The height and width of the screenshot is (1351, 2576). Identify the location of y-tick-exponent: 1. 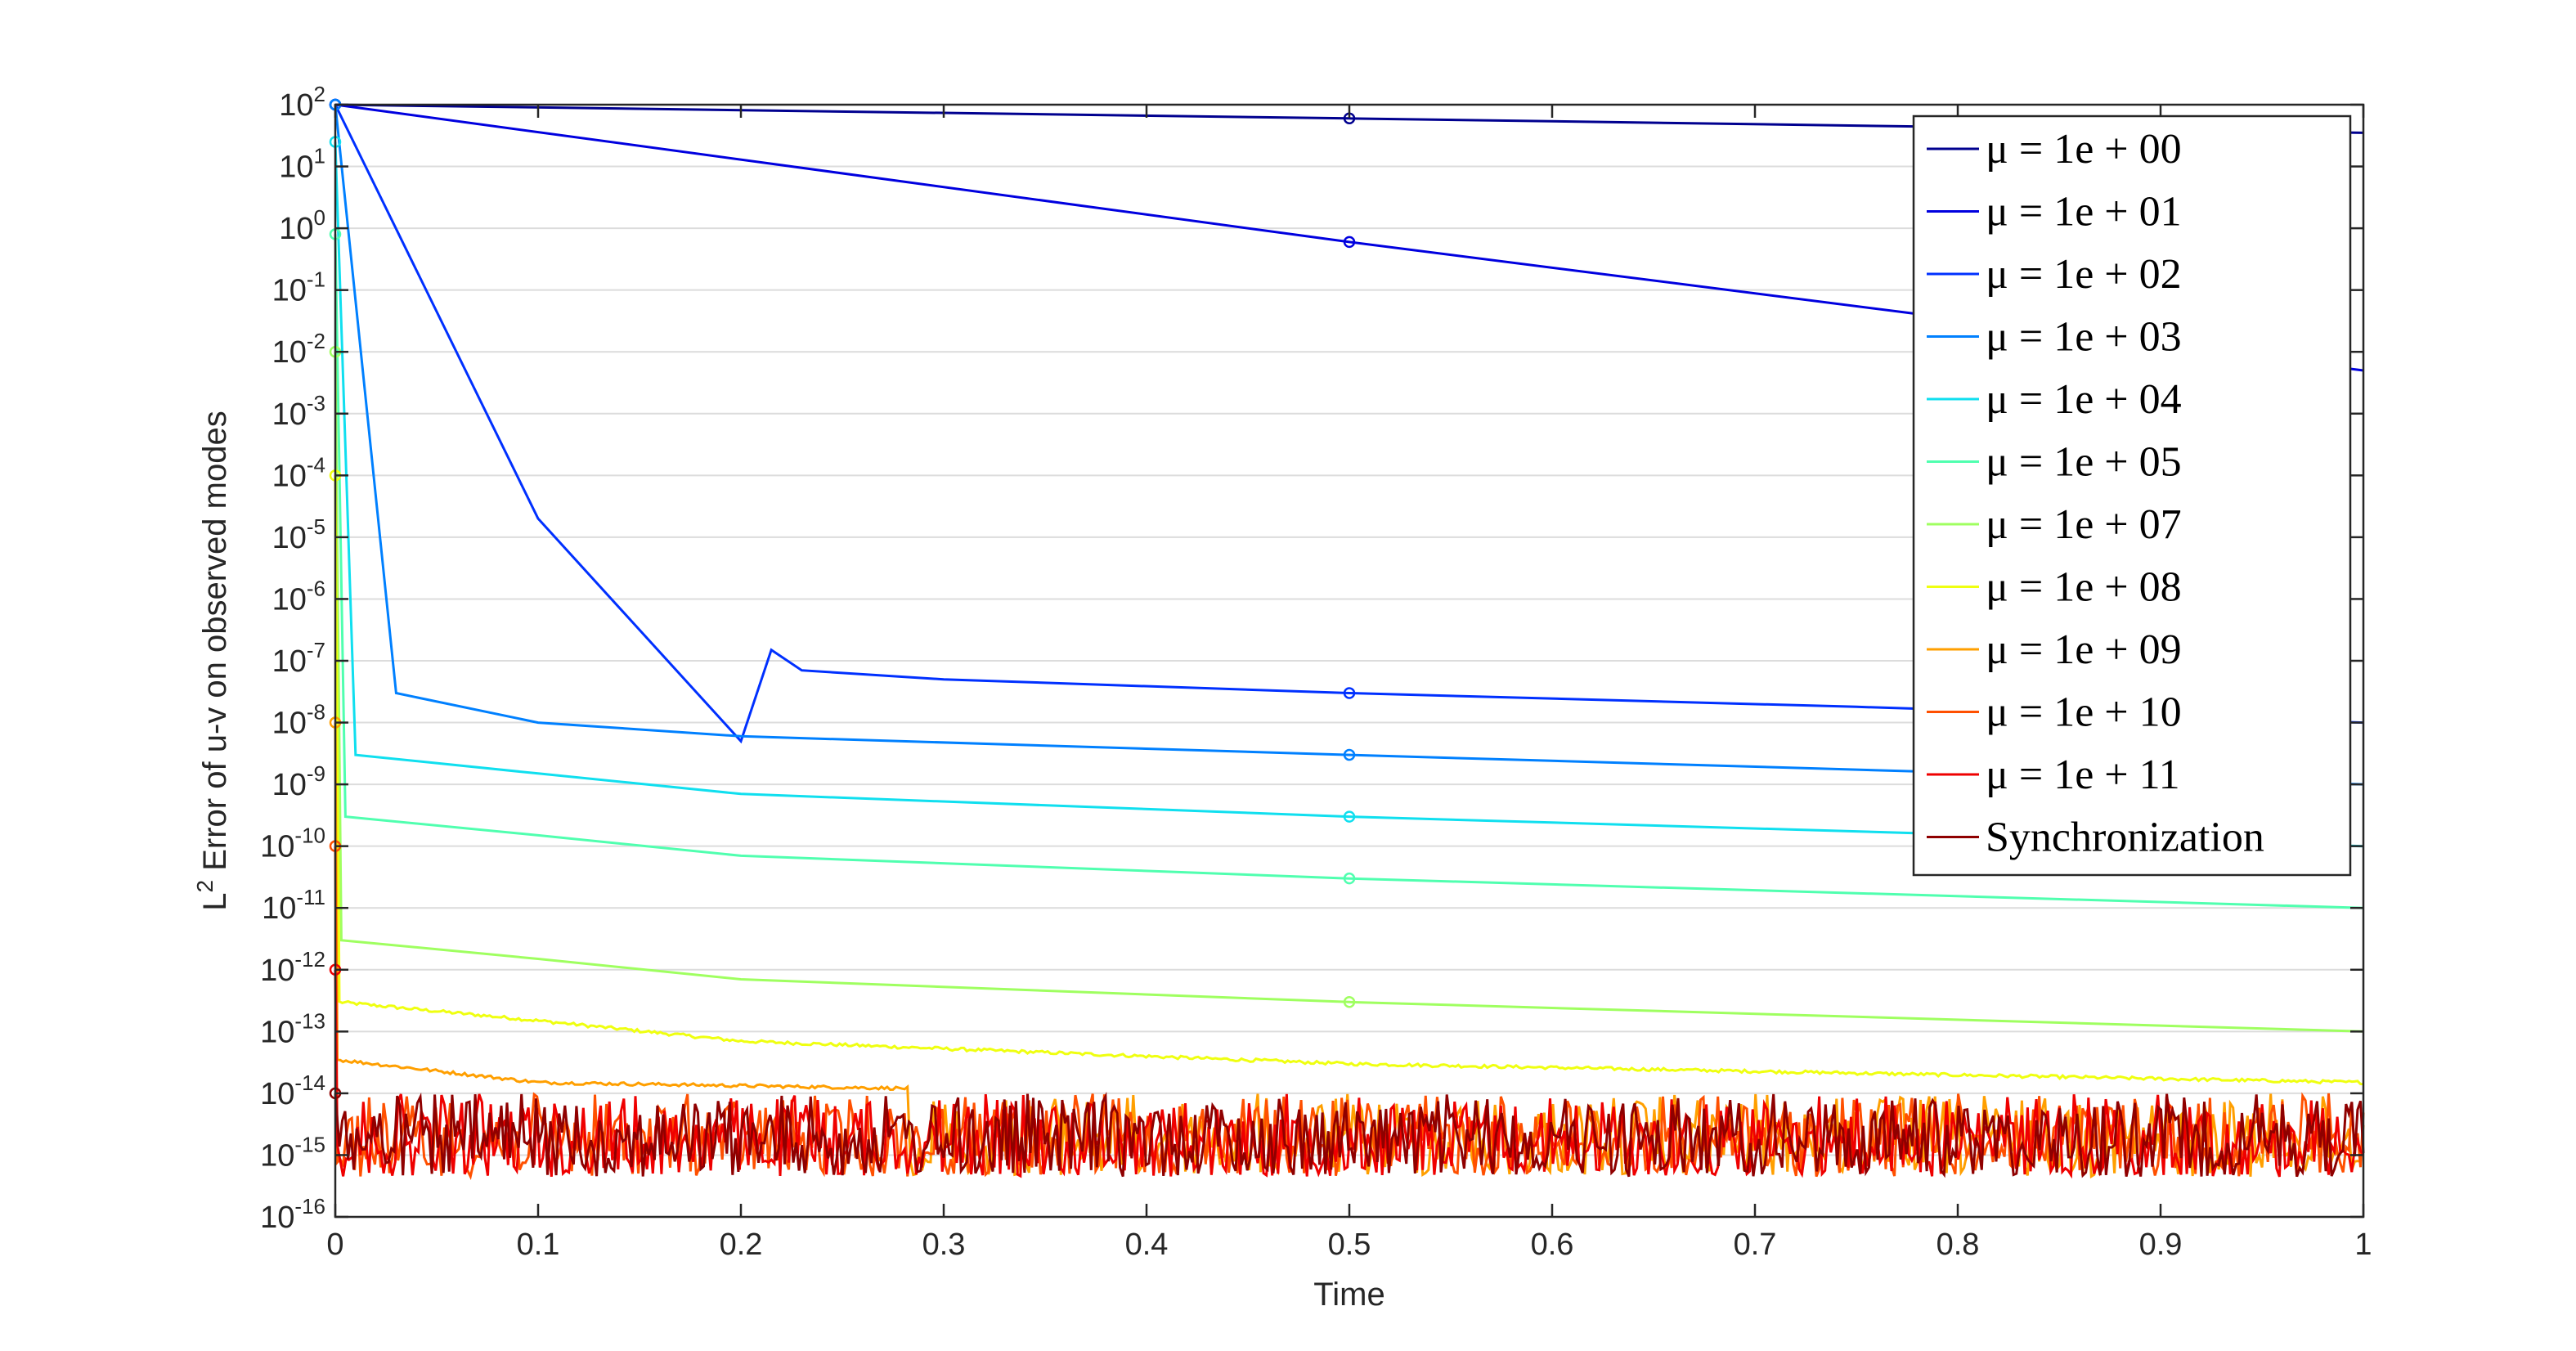
(319, 156).